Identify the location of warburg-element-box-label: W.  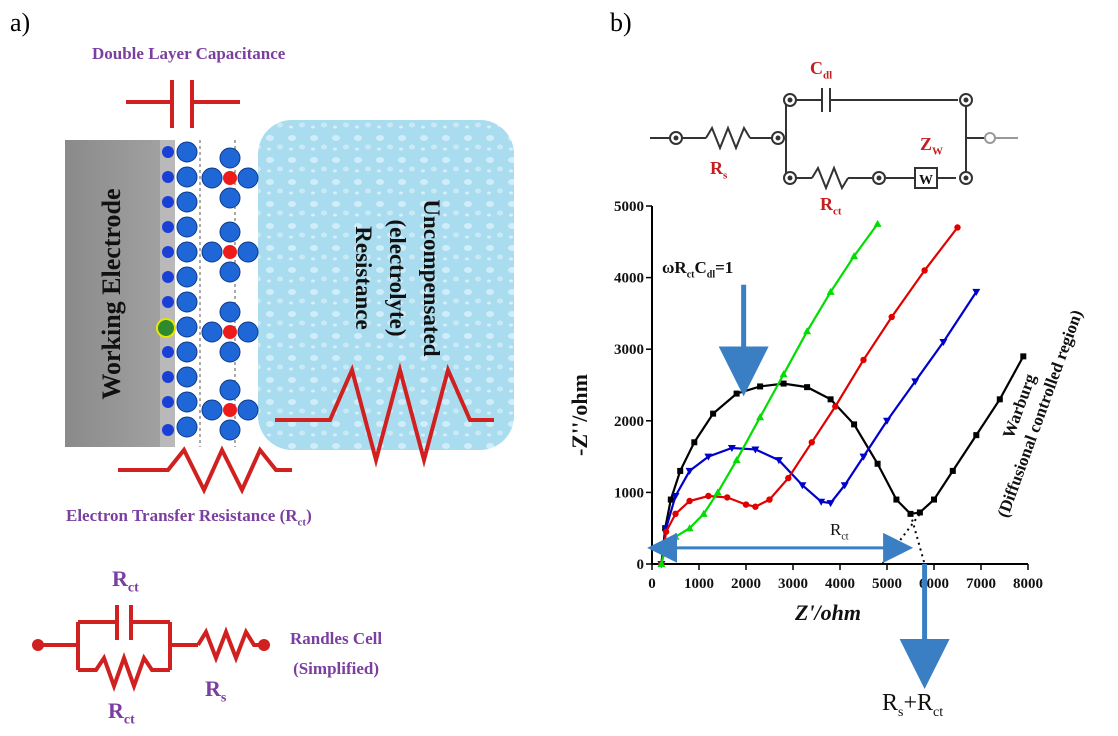
(926, 180).